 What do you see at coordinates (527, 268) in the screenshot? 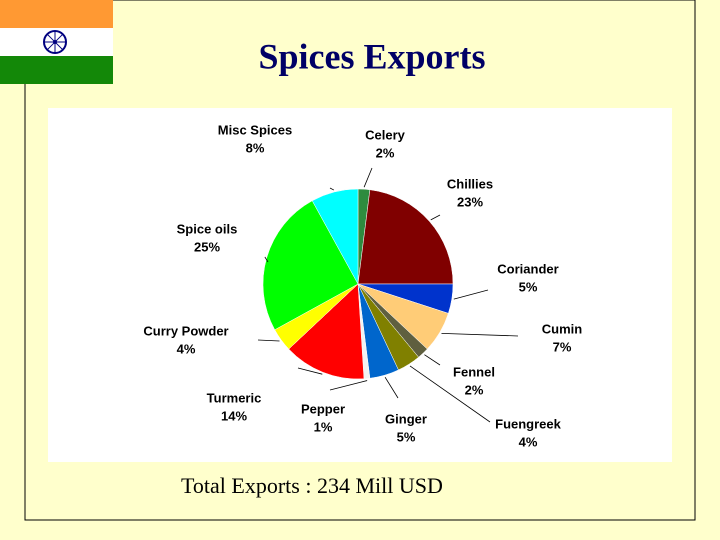
I see `slice-label: Coriander` at bounding box center [527, 268].